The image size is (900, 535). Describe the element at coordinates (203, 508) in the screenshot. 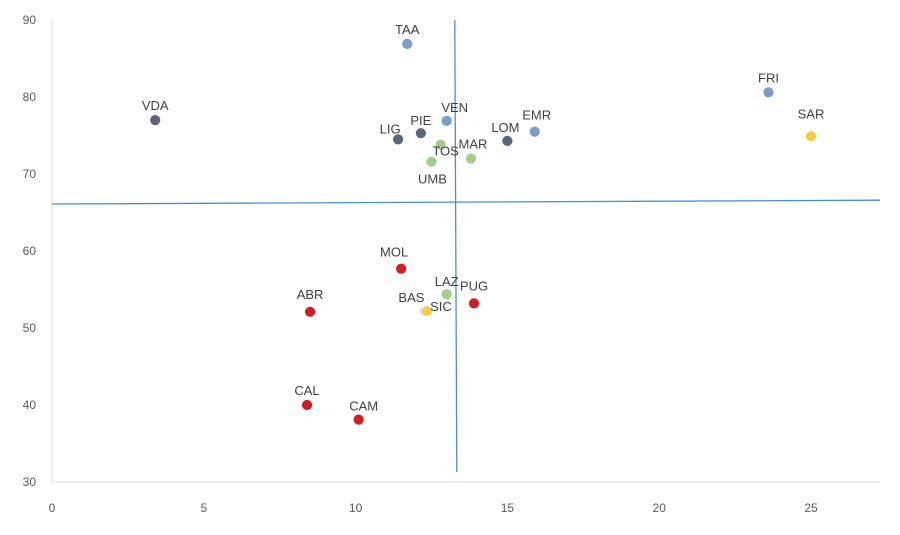

I see `x-tick-label: 5` at that location.